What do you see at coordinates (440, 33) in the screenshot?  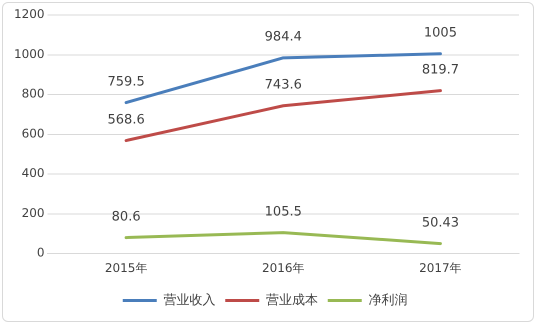 I see `data-label: 1005` at bounding box center [440, 33].